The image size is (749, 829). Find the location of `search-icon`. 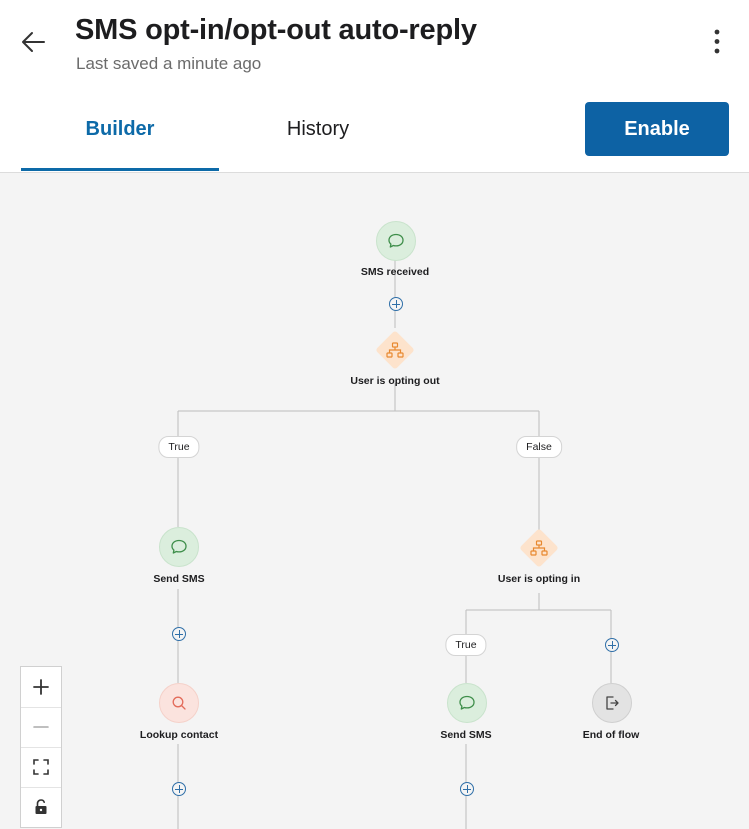

search-icon is located at coordinates (179, 703).